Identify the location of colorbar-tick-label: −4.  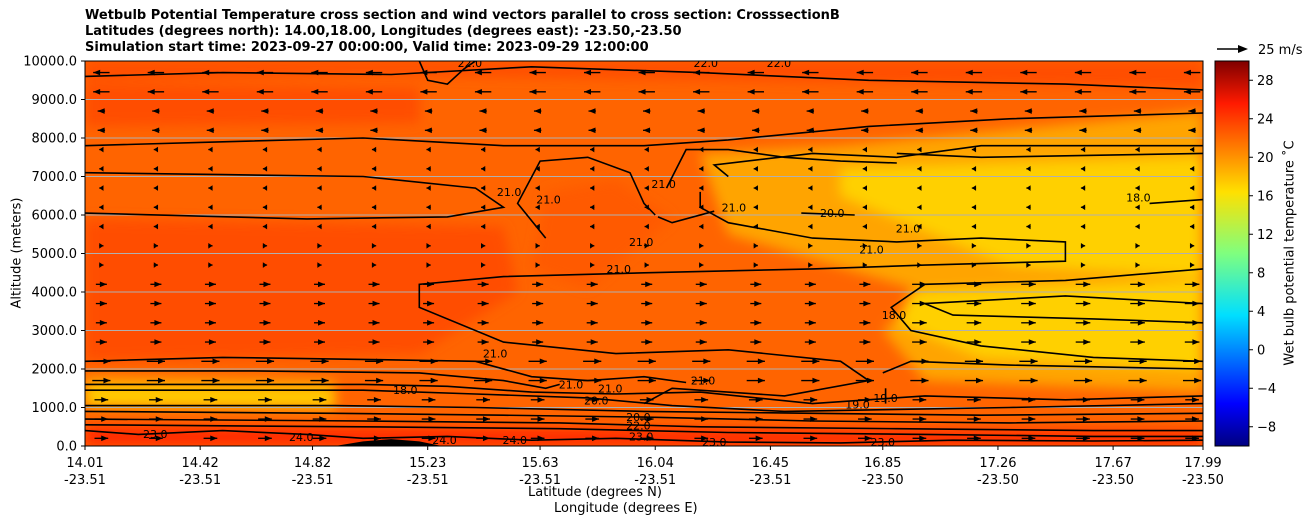
(1266, 389).